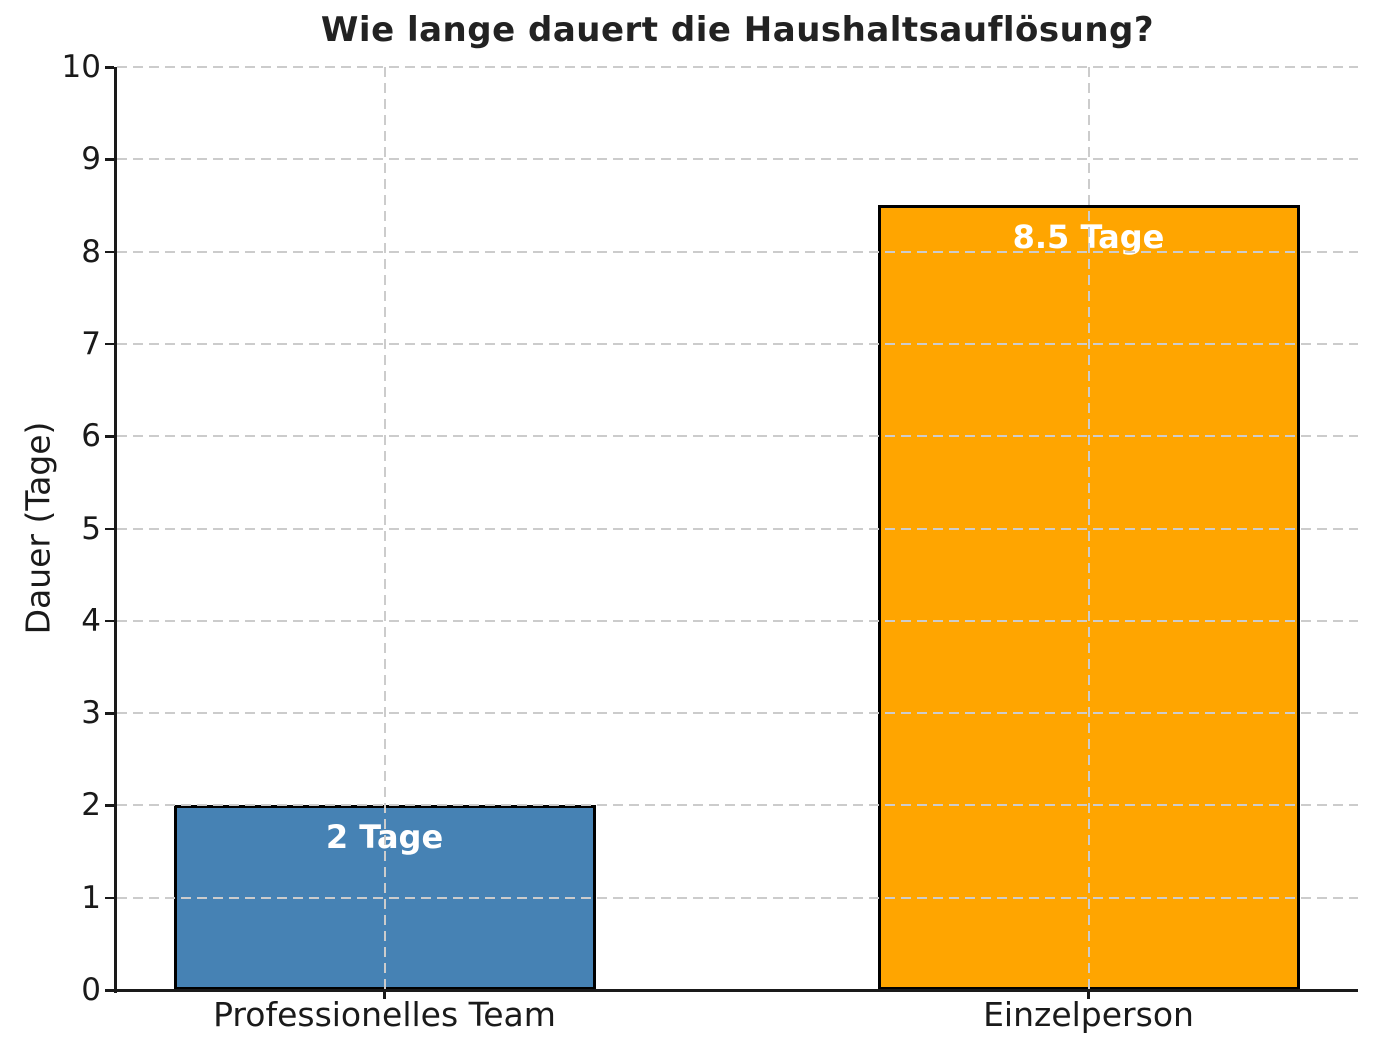  I want to click on y-tick-label-8: 8, so click(91, 251).